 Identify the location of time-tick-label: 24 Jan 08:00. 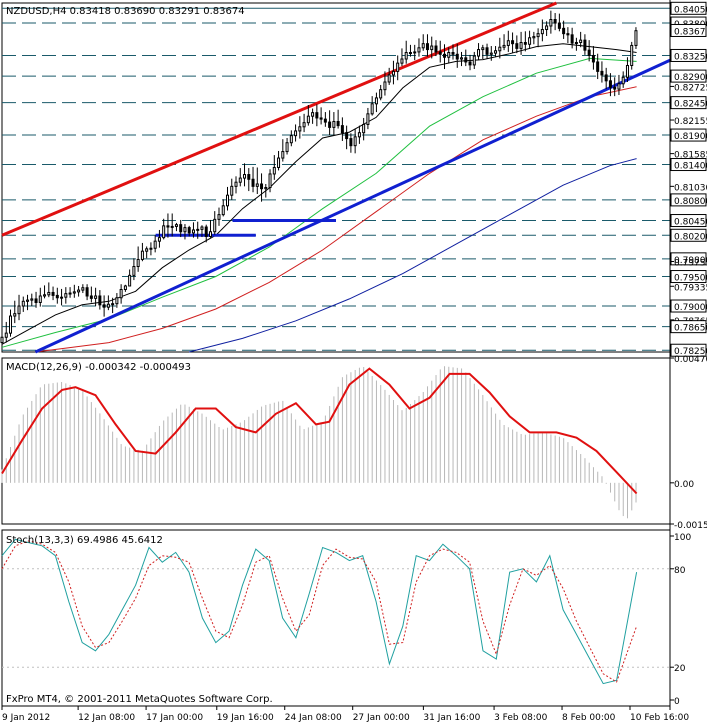
(313, 718).